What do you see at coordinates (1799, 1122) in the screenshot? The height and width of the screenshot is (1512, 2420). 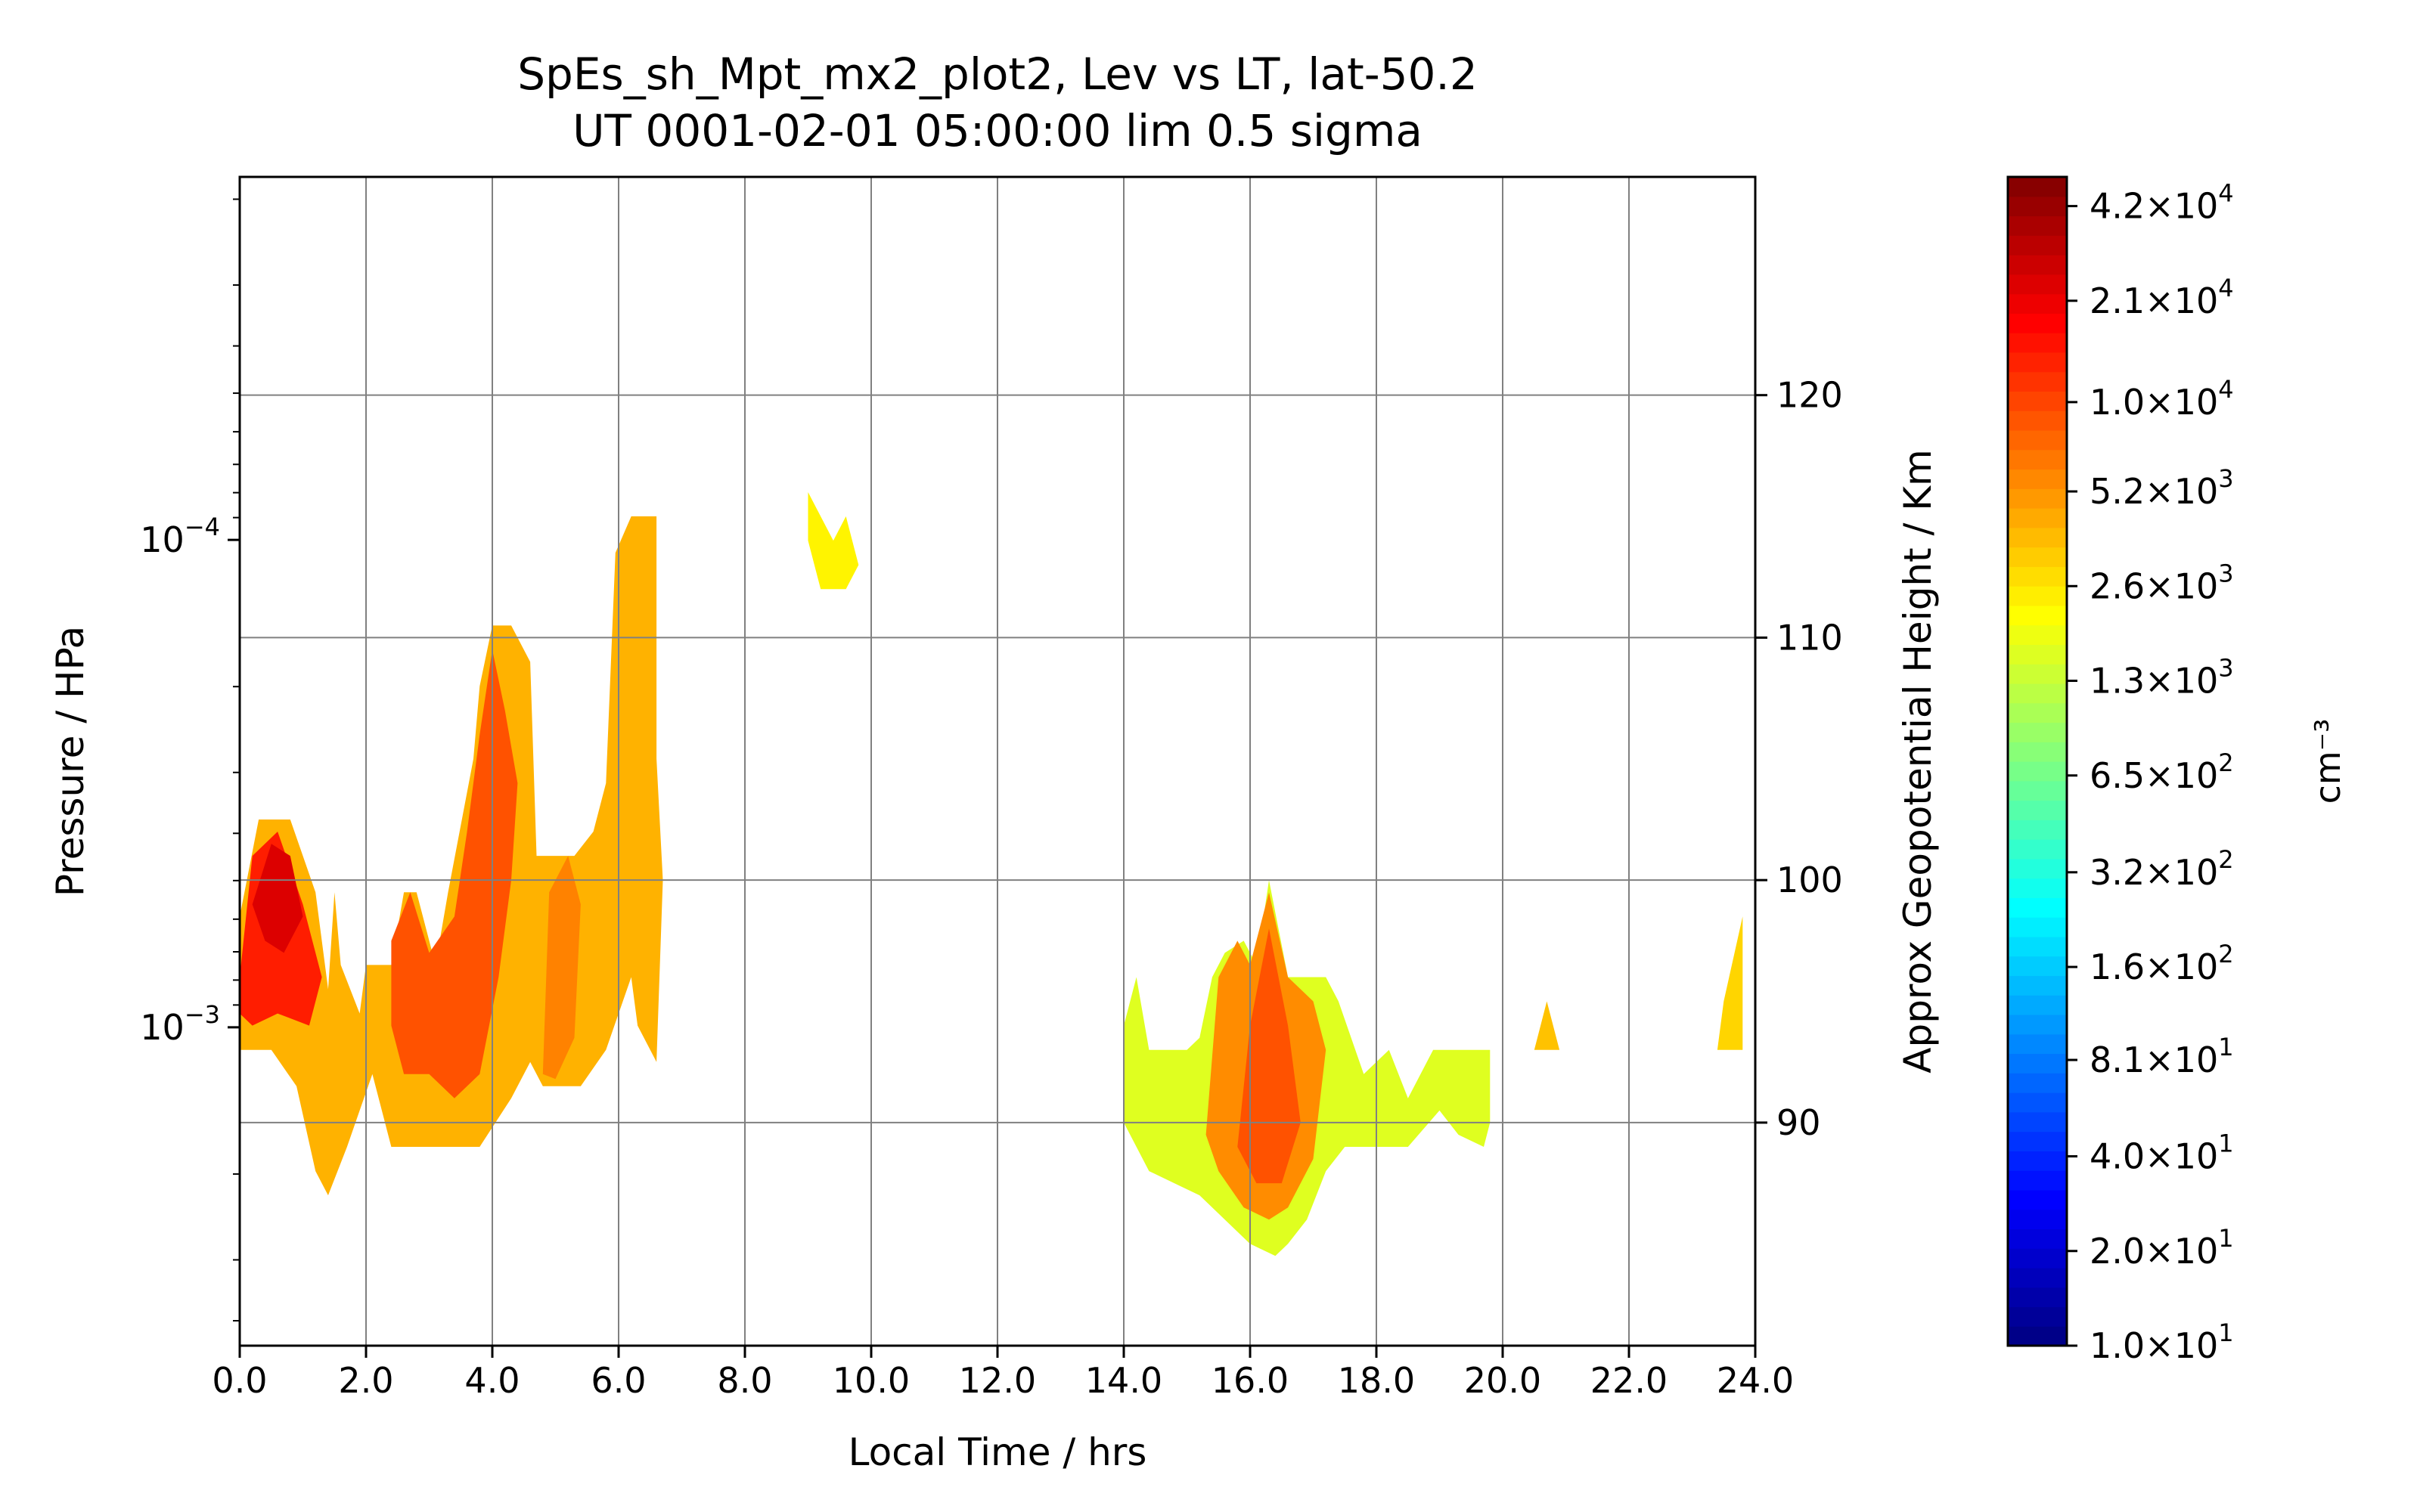 I see `right-tick-label: 90` at bounding box center [1799, 1122].